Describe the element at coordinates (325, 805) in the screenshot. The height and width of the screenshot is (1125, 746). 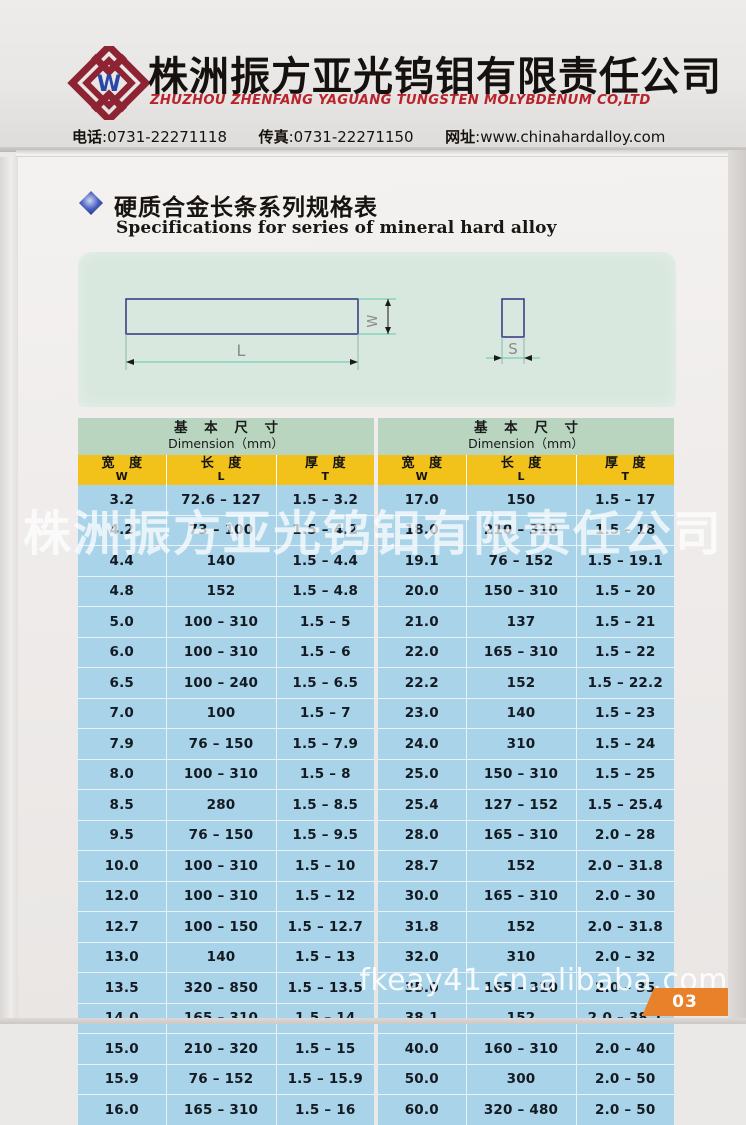
I see `cell-thickness: 1.5 – 8.5` at that location.